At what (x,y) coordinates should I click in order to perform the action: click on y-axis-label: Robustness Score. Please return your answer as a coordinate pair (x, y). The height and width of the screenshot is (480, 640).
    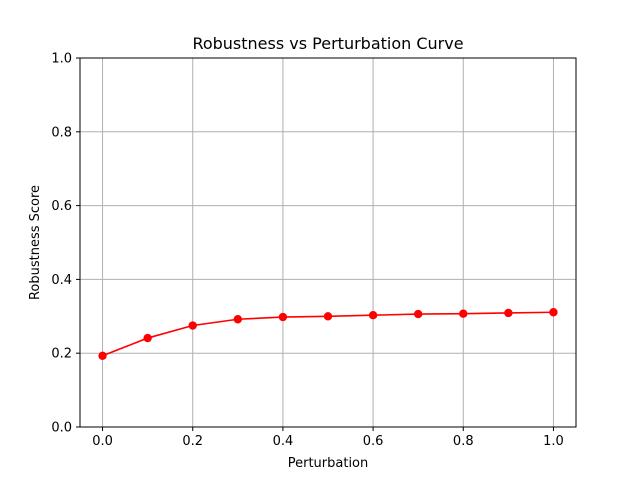
    Looking at the image, I should click on (35, 242).